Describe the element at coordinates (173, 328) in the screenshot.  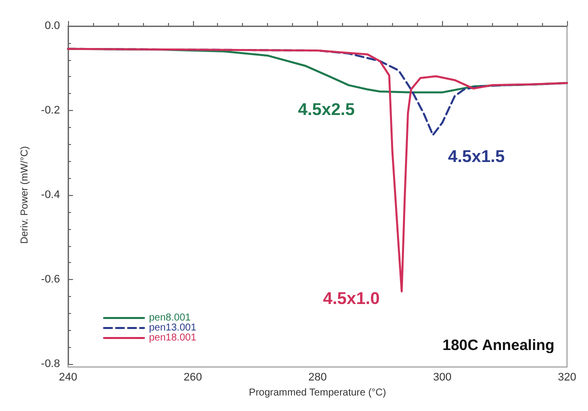
I see `legend-label: pen13.001` at that location.